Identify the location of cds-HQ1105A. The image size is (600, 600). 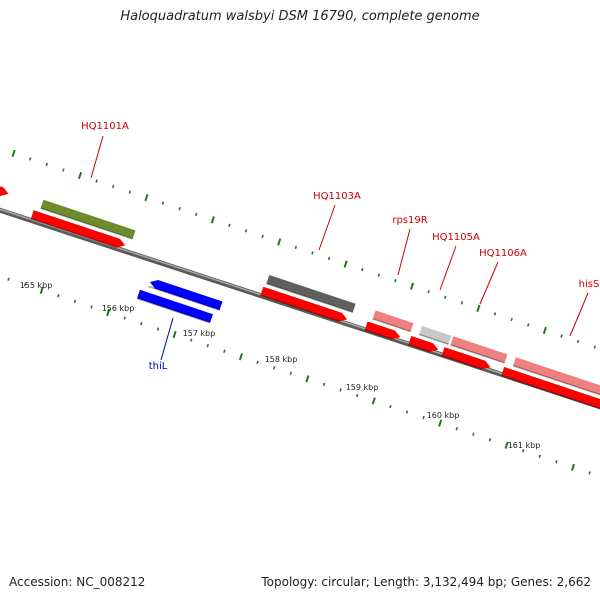
(423, 344).